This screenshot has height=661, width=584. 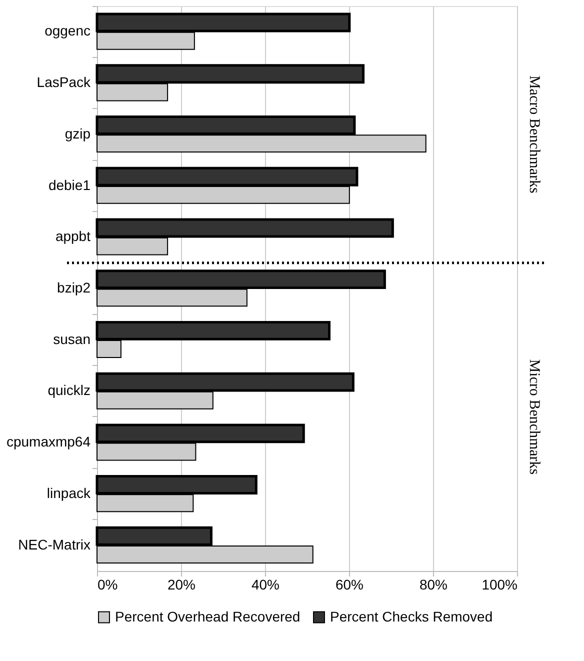 What do you see at coordinates (411, 616) in the screenshot?
I see `legend-label: Percent Checks Removed` at bounding box center [411, 616].